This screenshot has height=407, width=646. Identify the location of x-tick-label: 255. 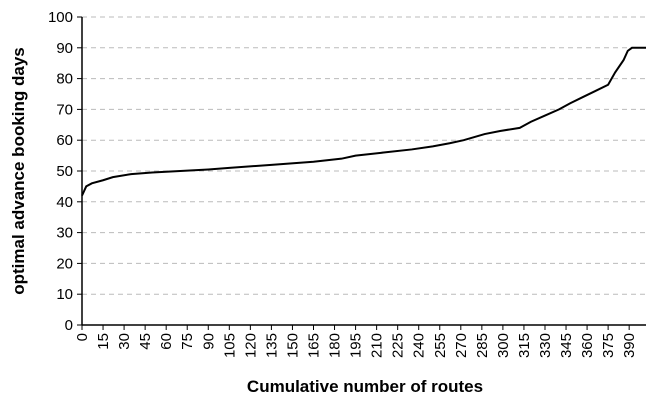
(440, 345).